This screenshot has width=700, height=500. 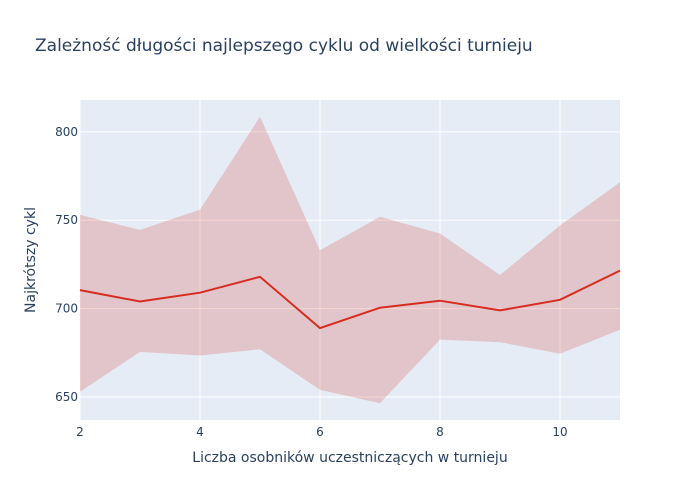 I want to click on x-tick-labels: 2 4 6 8 10, so click(x=321, y=432).